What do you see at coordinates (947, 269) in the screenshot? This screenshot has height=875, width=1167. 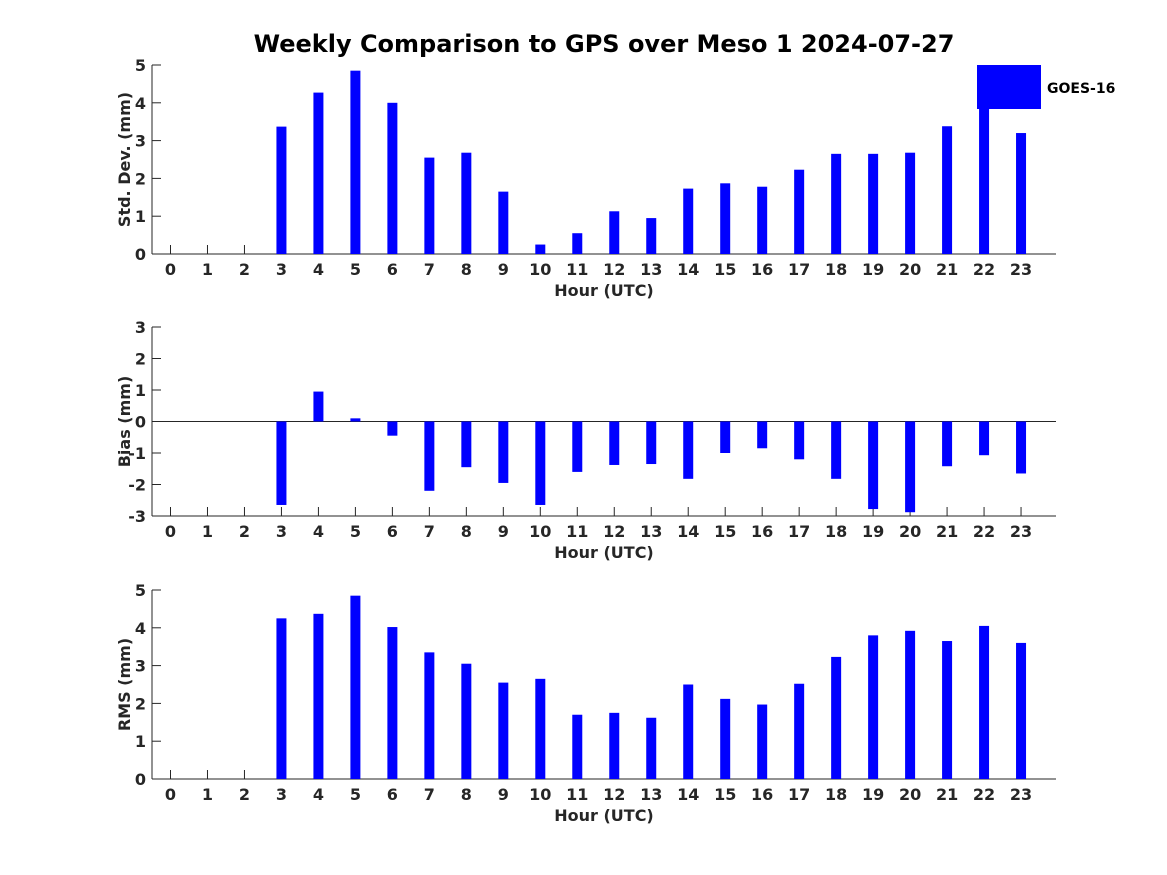 I see `x-tick-label: 21` at bounding box center [947, 269].